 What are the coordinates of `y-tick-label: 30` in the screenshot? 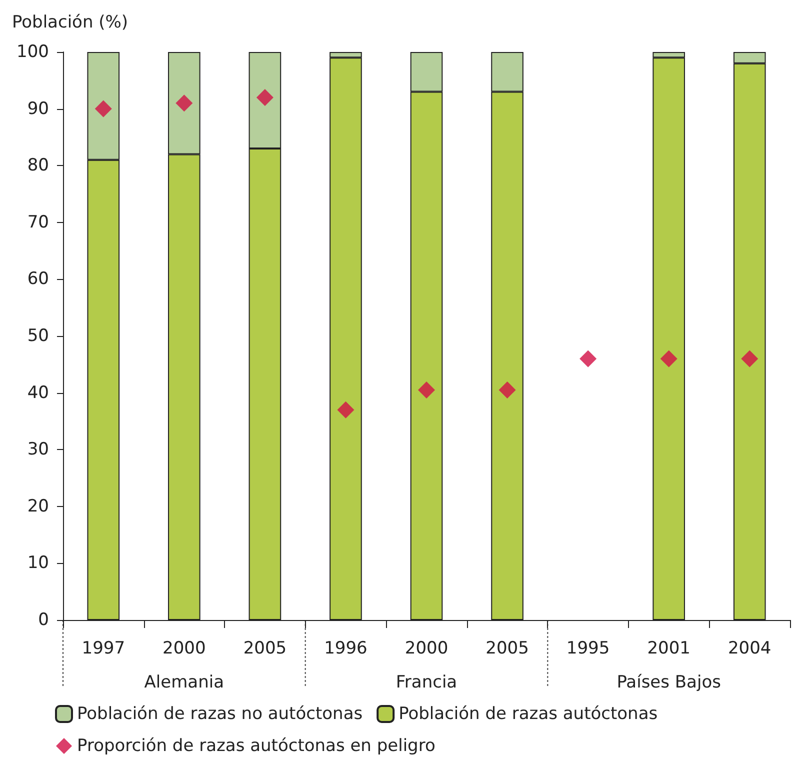 It's located at (38, 450).